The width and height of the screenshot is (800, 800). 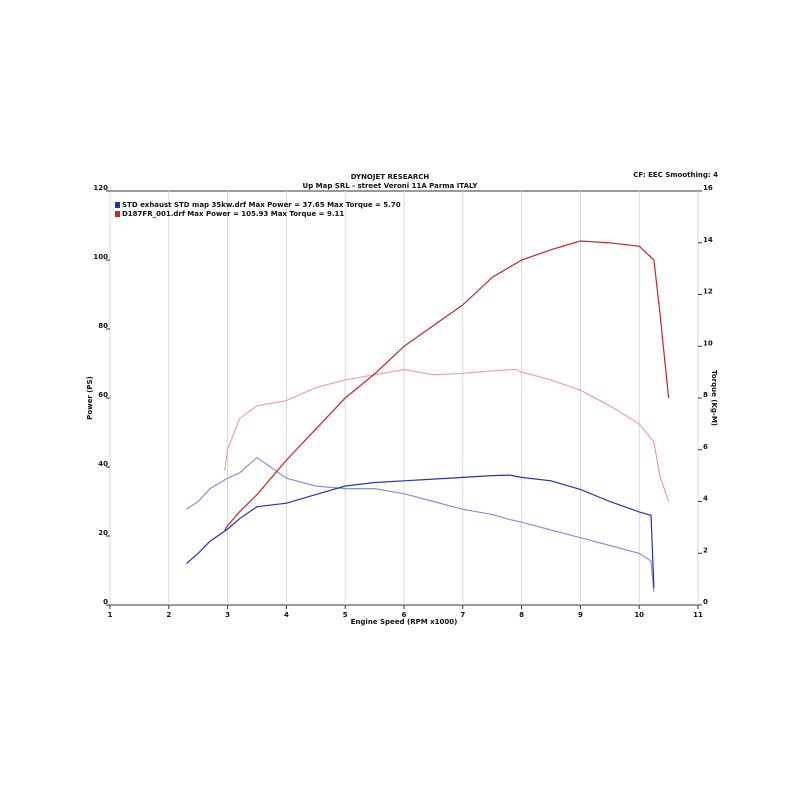 What do you see at coordinates (708, 343) in the screenshot?
I see `y2-tick-label: 10` at bounding box center [708, 343].